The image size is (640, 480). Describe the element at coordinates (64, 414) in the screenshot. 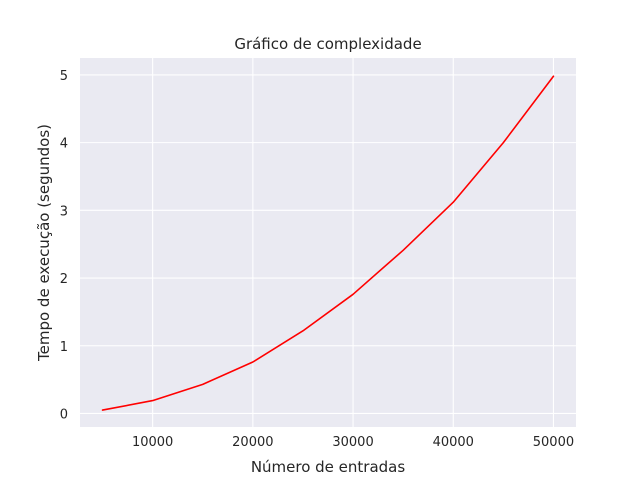

I see `y-tick-label: 0` at that location.